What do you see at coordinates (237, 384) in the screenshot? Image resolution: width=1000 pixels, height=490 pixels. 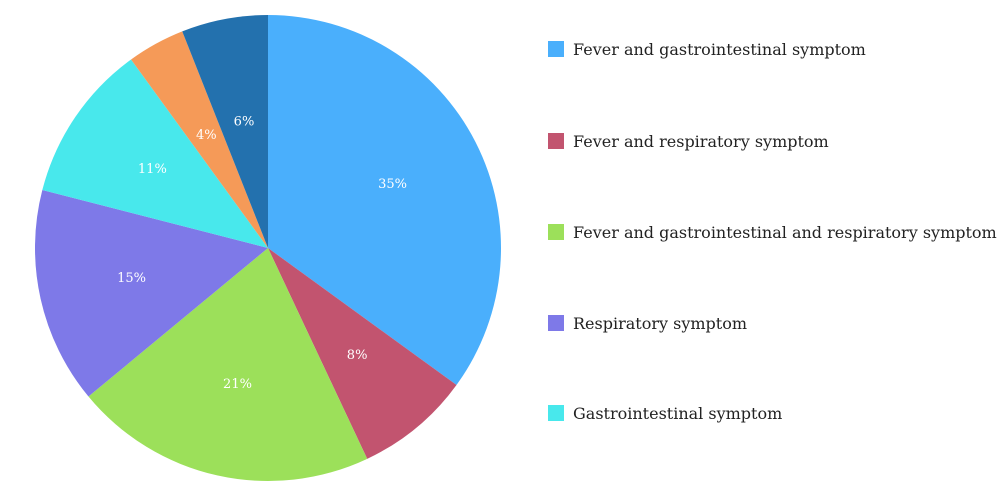 I see `slice-percent-label: 21%` at bounding box center [237, 384].